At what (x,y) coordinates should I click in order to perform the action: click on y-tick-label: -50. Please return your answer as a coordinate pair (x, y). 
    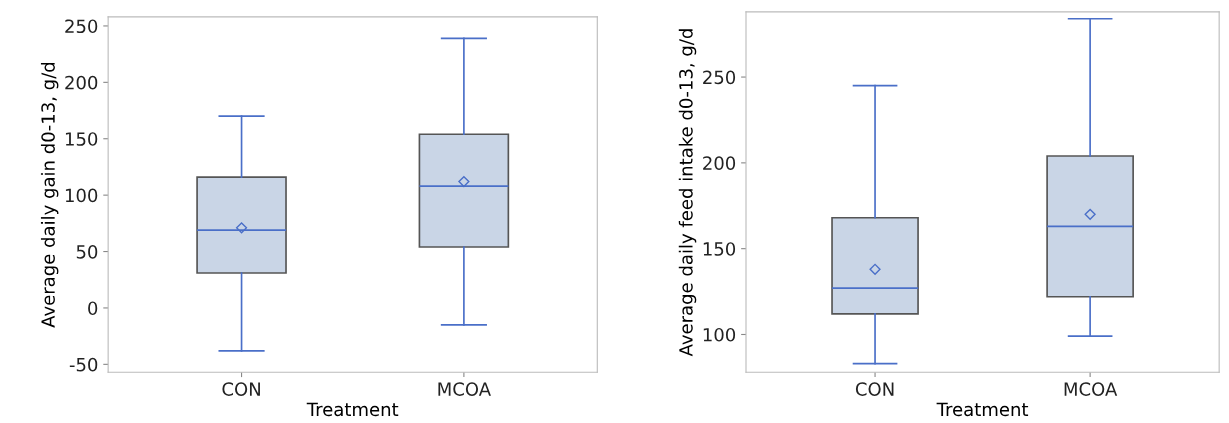
    Looking at the image, I should click on (83, 364).